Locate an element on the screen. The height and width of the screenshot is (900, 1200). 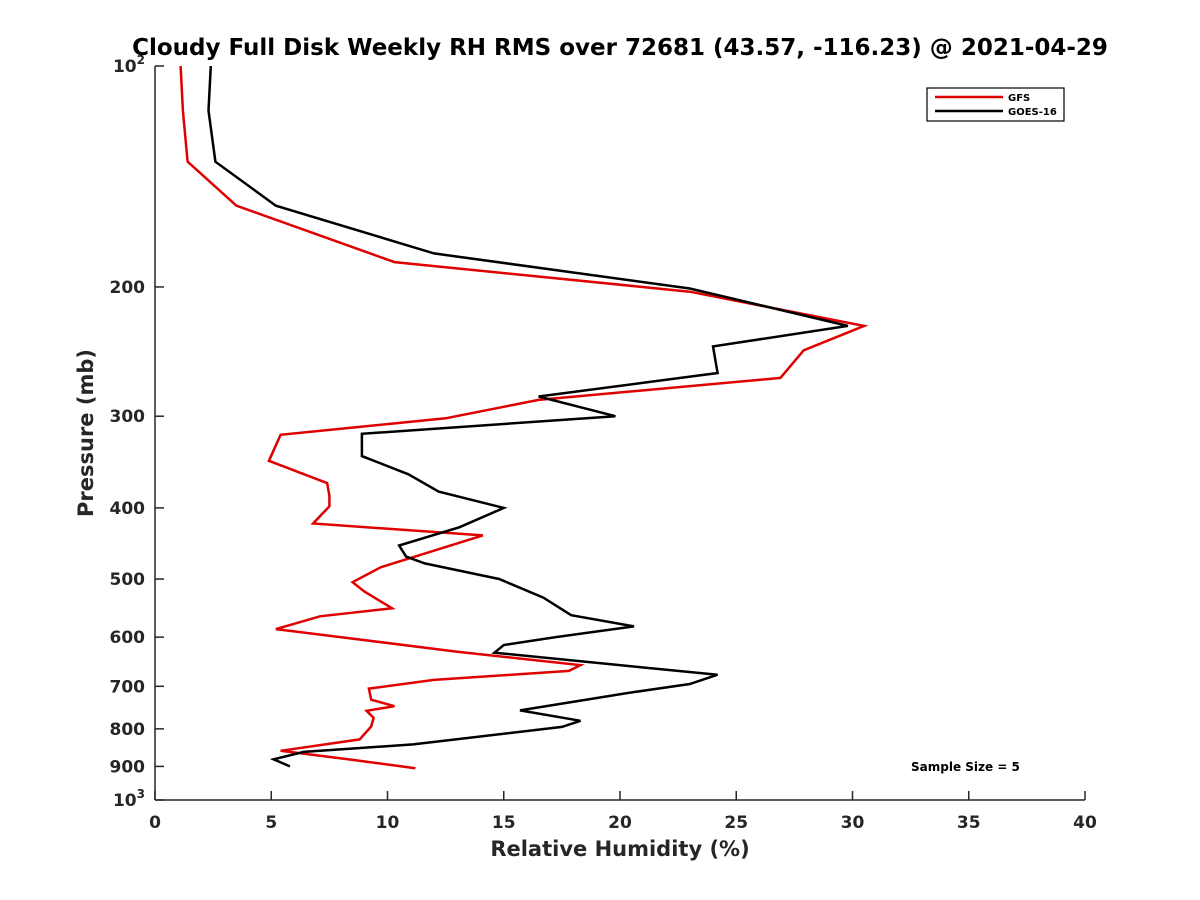
x-tick-label: 0 is located at coordinates (155, 823).